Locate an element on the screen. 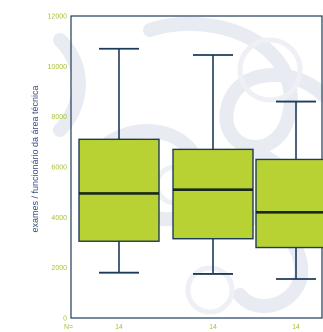 This screenshot has width=323, height=332. y-tick-label: 10000 is located at coordinates (58, 67).